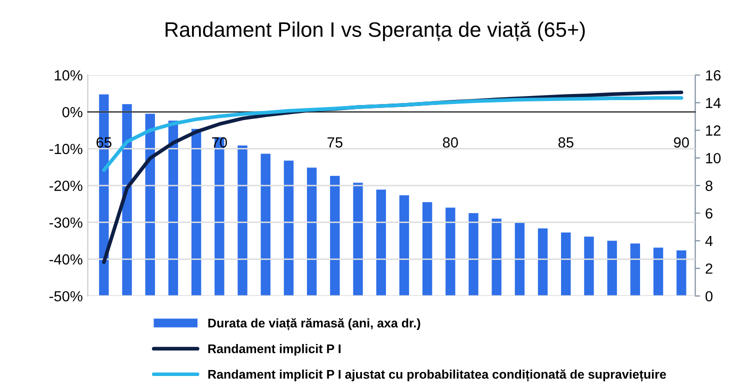 This screenshot has width=750, height=391. I want to click on y-tick-label: 0%, so click(72, 112).